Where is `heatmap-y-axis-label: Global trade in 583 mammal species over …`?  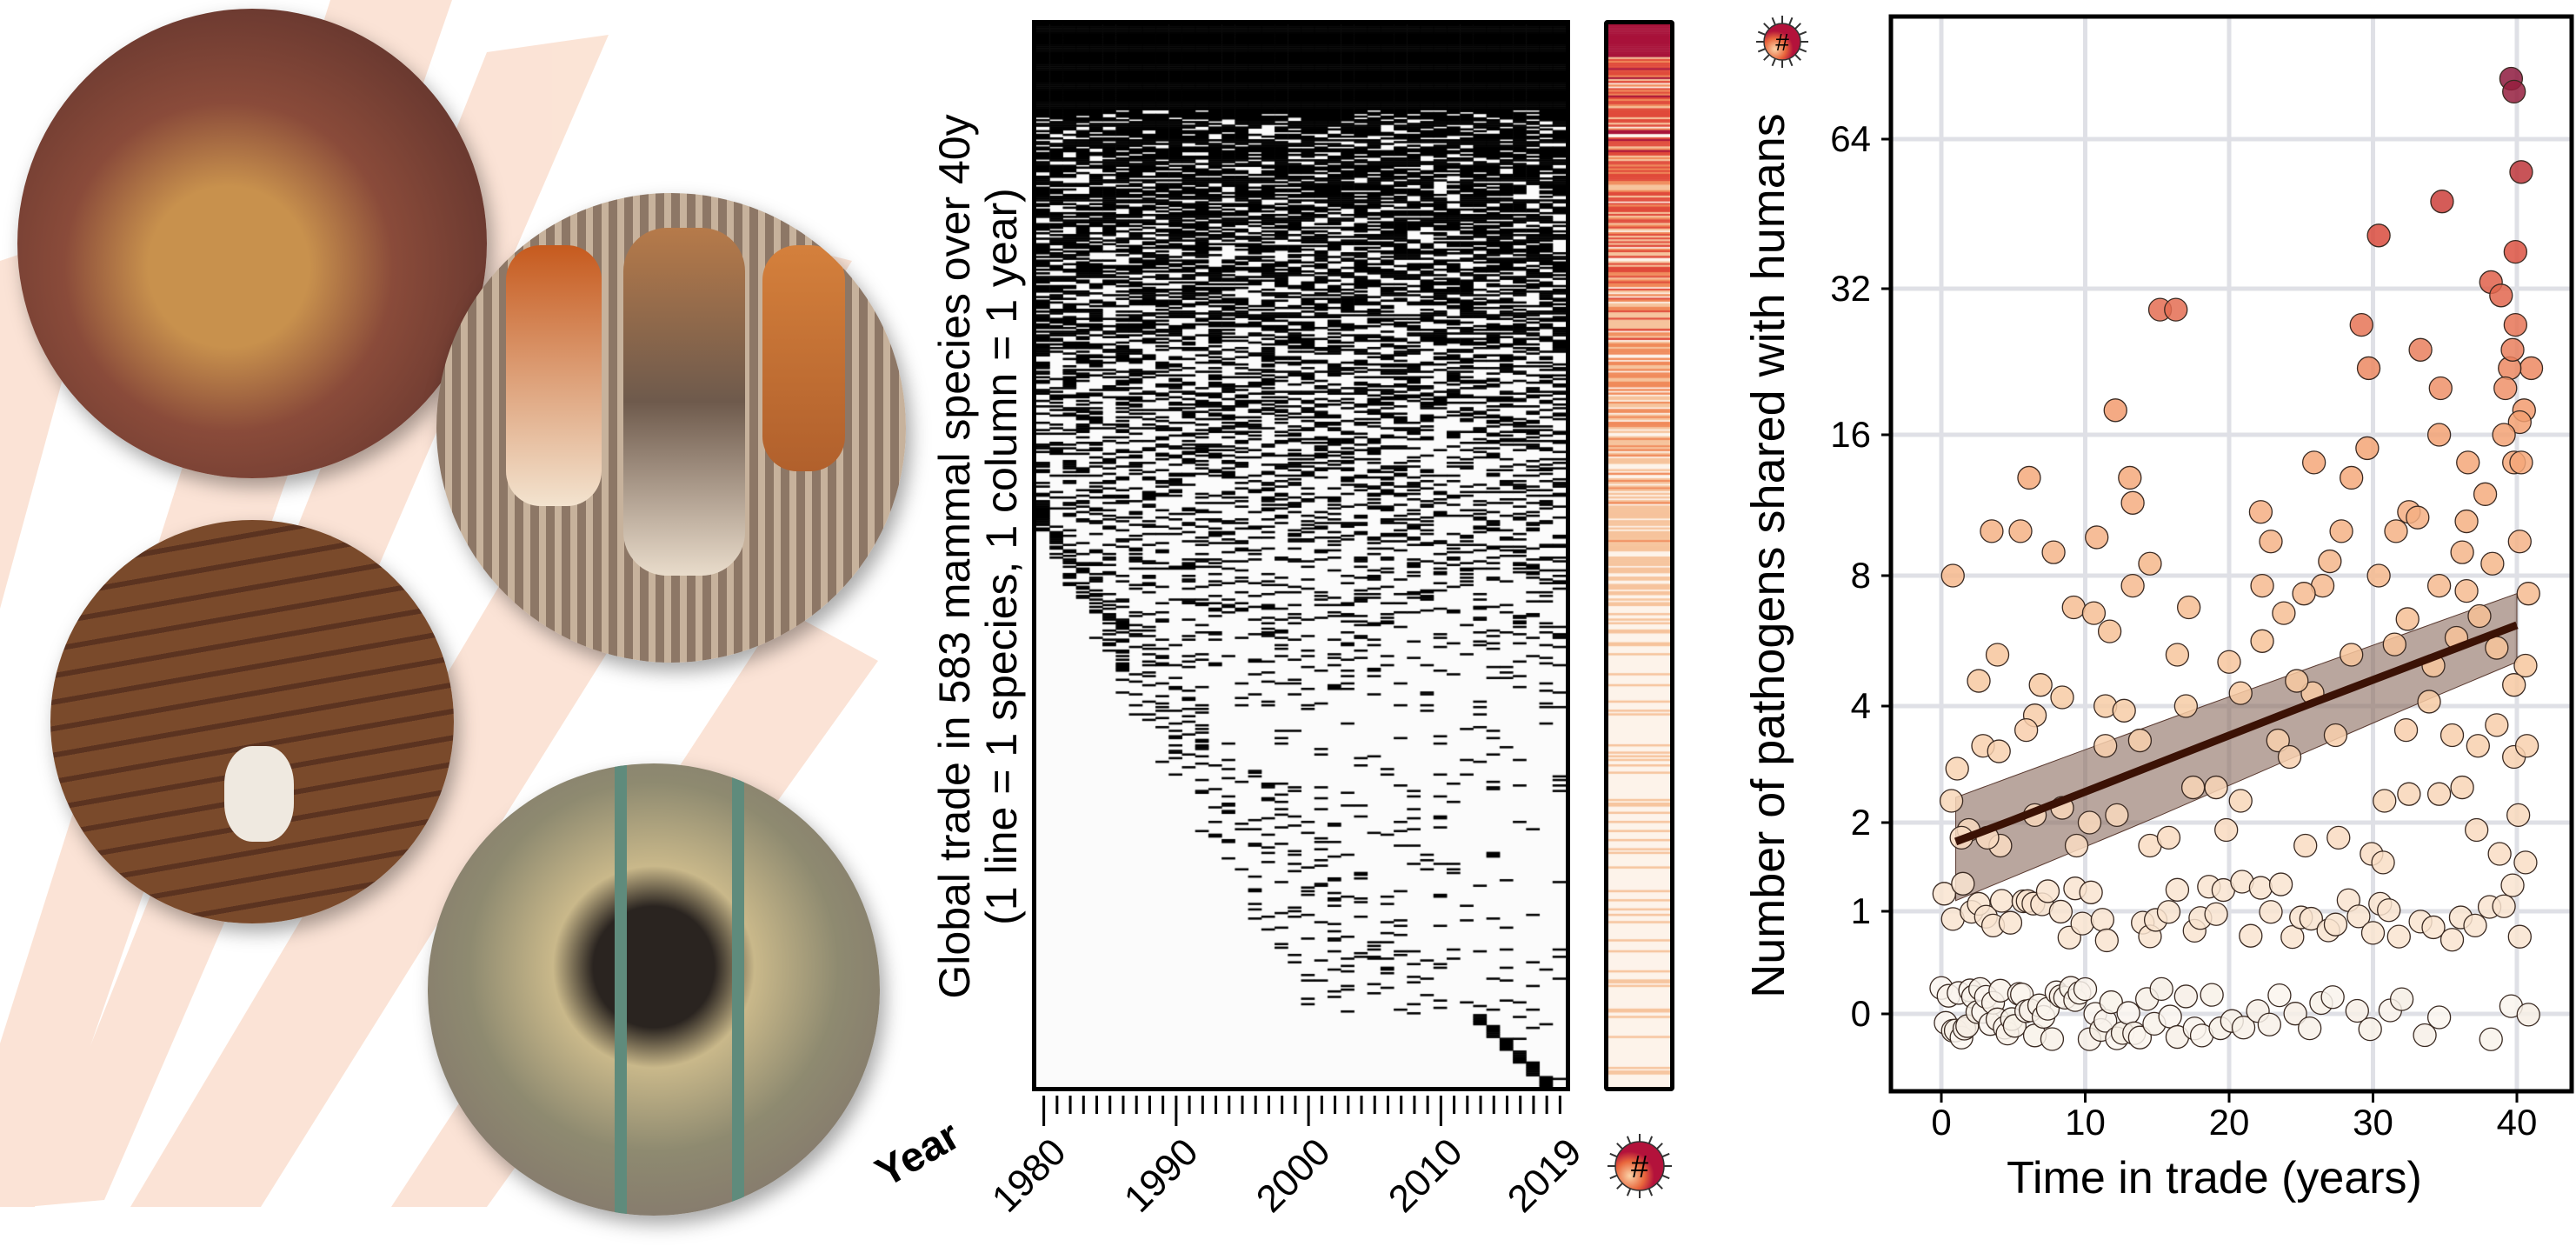
heatmap-y-axis-label: Global trade in 583 mammal species over … is located at coordinates (978, 556).